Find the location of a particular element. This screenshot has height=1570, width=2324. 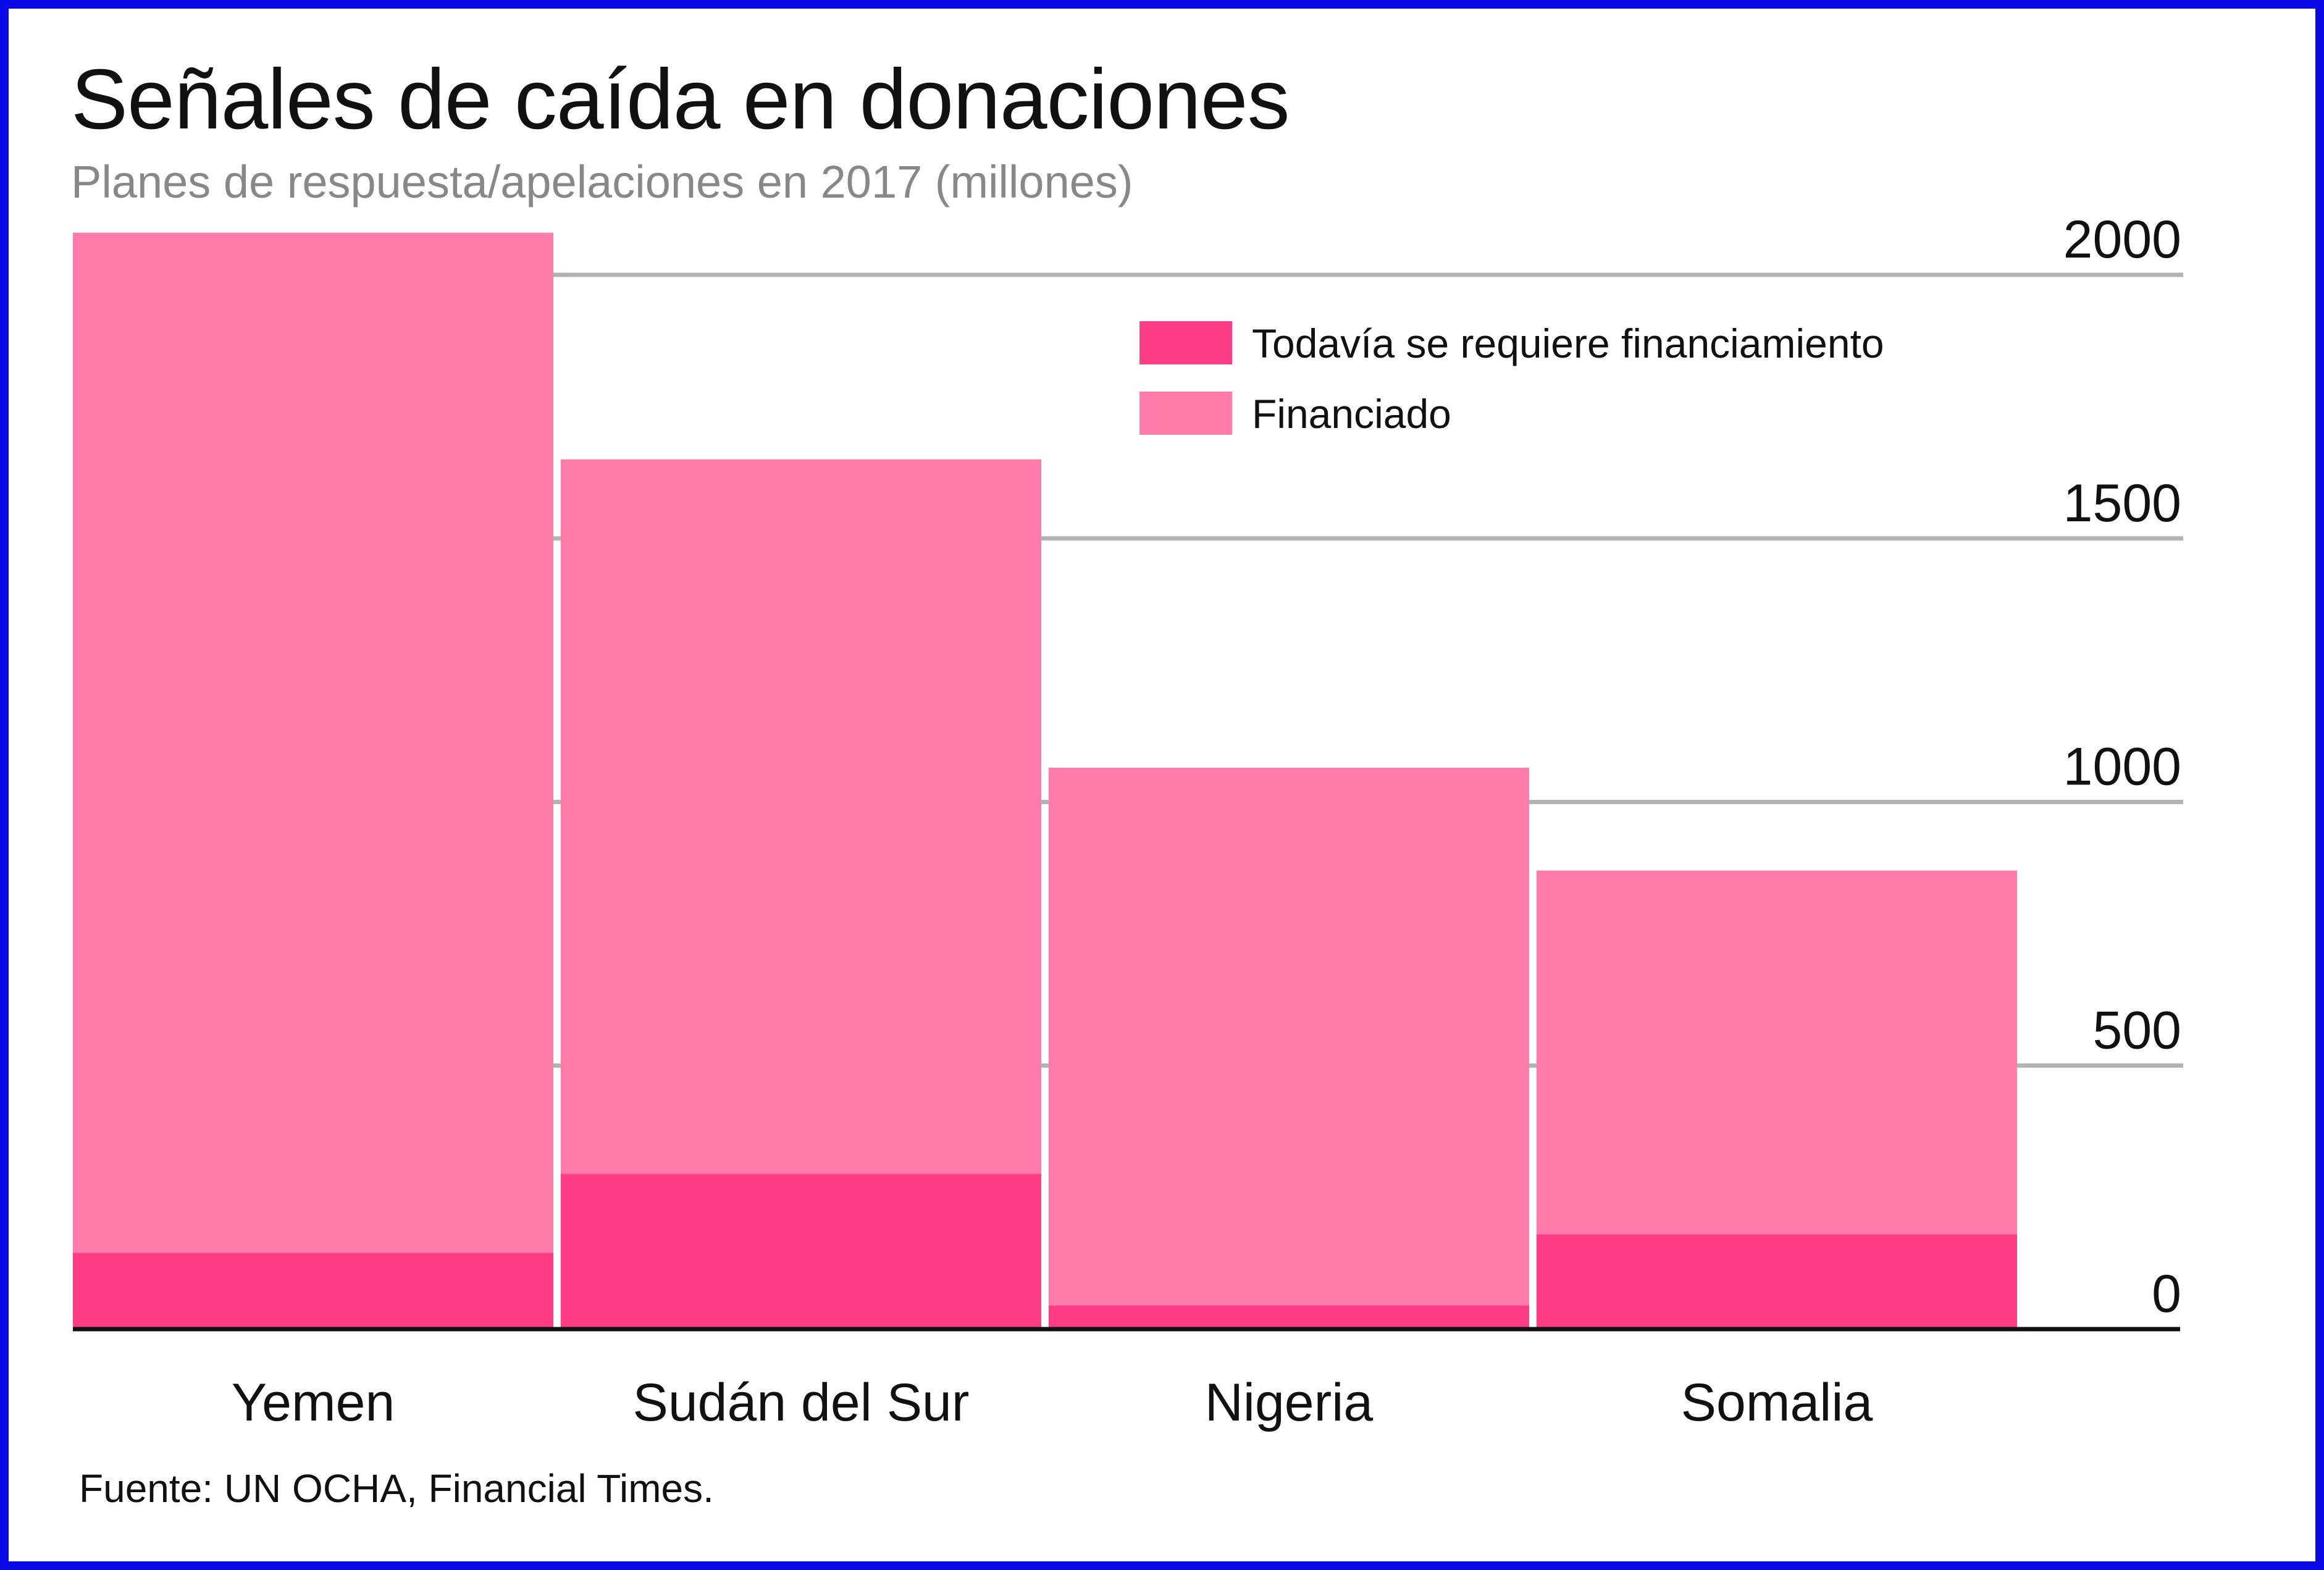

x-category-label: Yemen is located at coordinates (313, 1403).